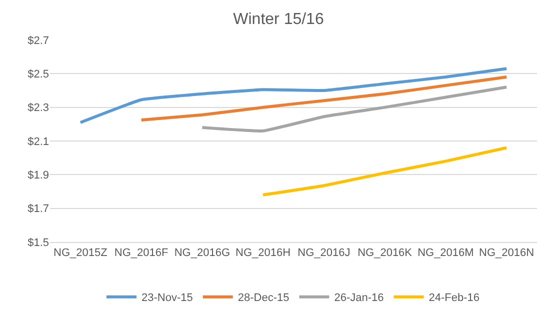 Image resolution: width=557 pixels, height=324 pixels. I want to click on y-tick-label: $2.5, so click(38, 74).